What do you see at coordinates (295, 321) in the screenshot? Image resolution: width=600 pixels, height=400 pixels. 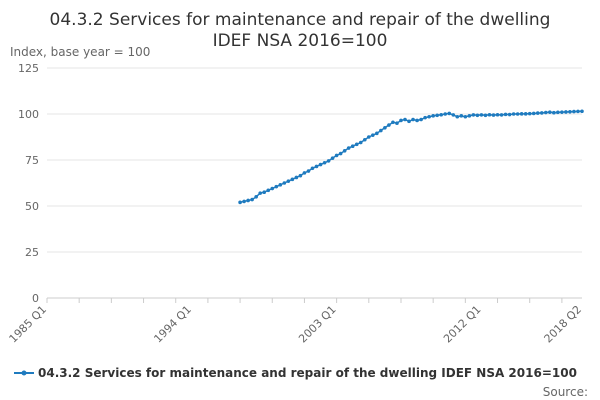 I see `x-axis: 1985 Q1 1994 Q1 2003 Q1 2012 Q1 2018 Q2` at bounding box center [295, 321].